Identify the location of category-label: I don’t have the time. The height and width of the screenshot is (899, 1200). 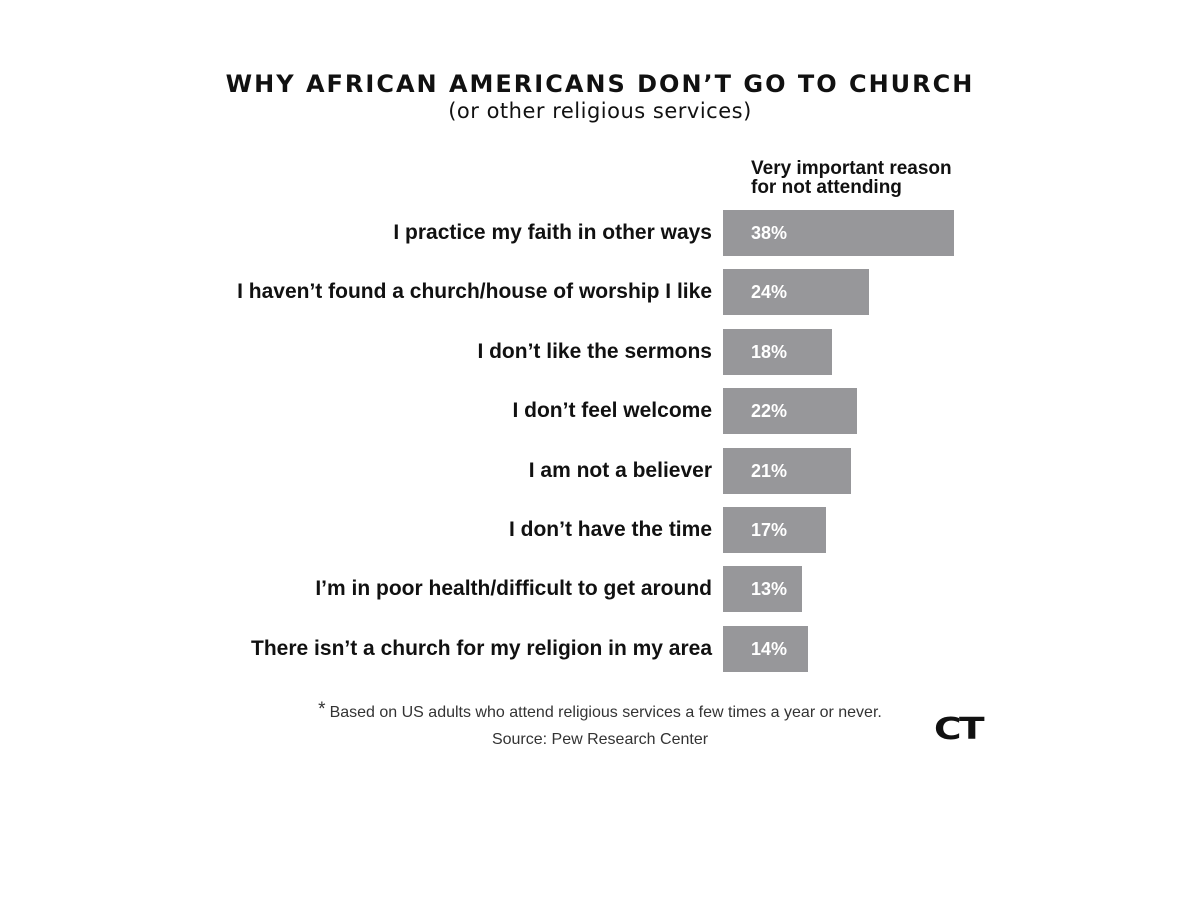
(610, 529).